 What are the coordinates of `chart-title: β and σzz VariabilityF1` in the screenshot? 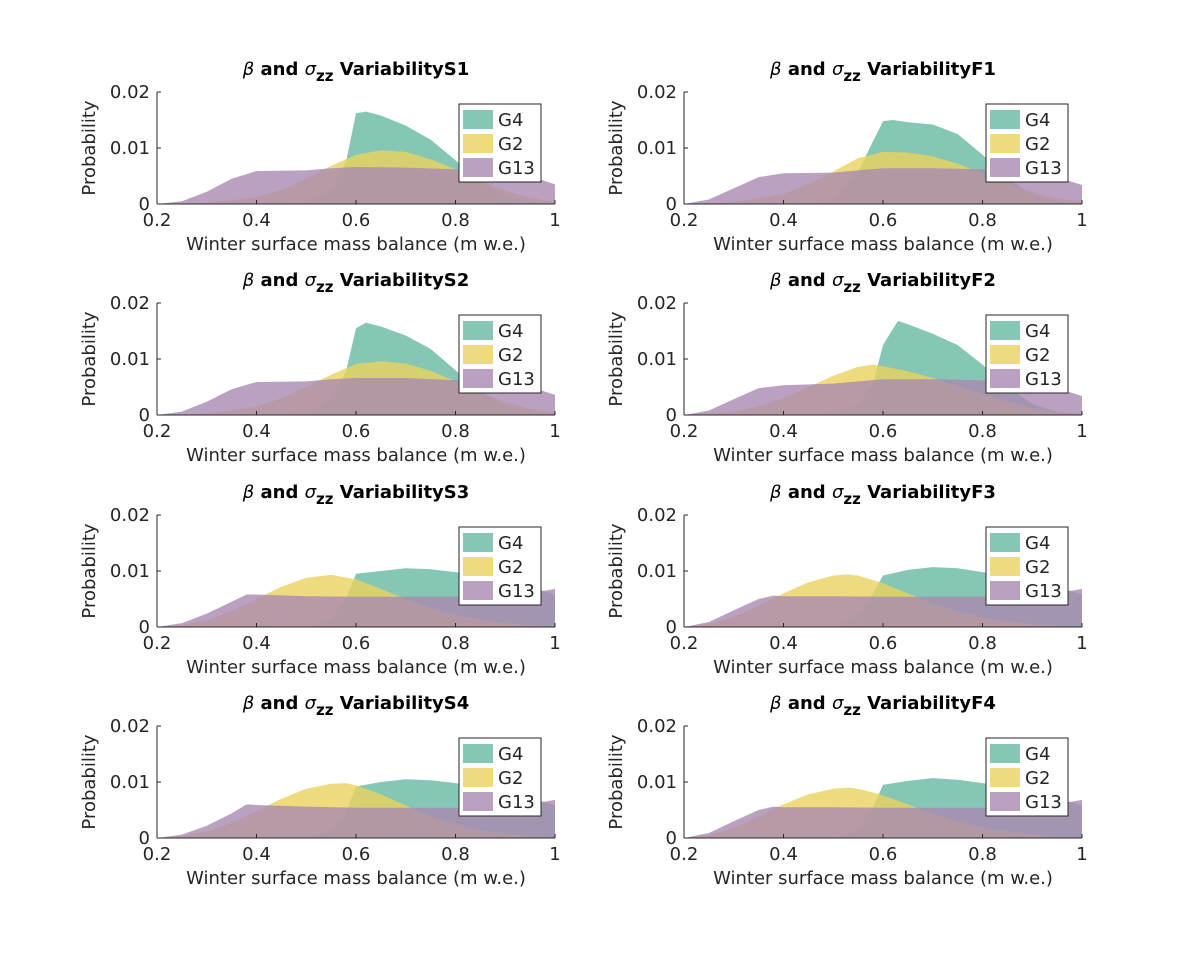 It's located at (882, 72).